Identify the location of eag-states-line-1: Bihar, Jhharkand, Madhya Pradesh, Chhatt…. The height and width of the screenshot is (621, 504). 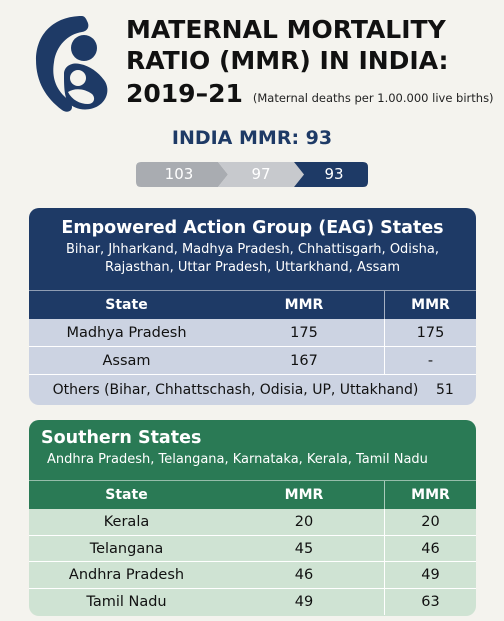
(252, 249).